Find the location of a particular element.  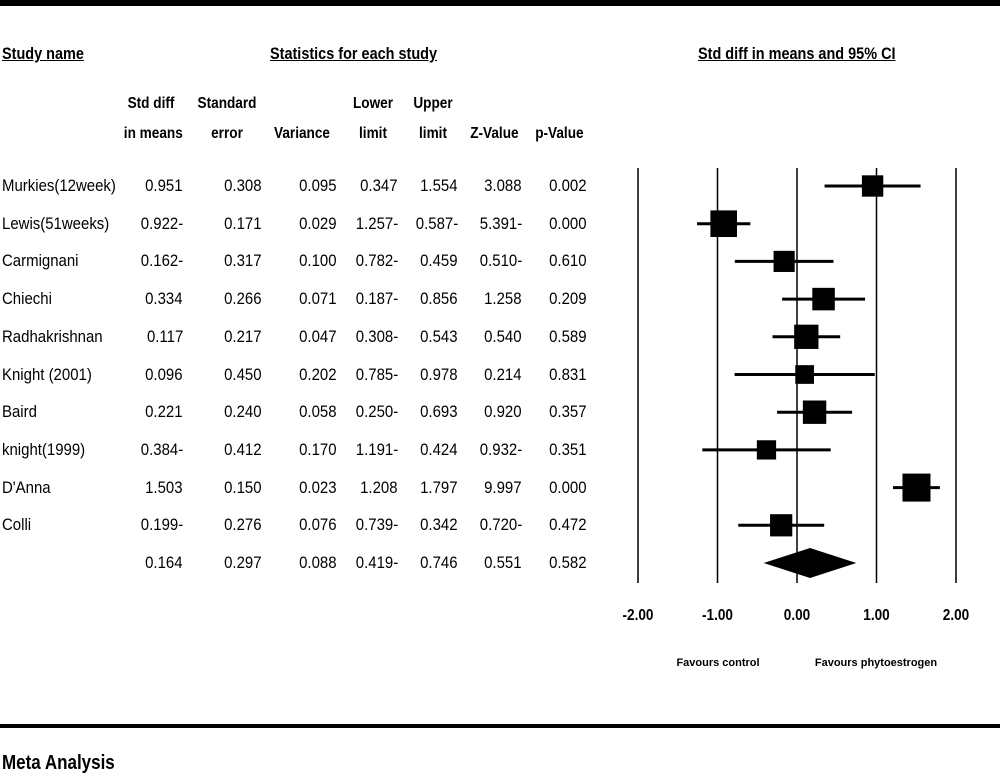

column-header-2-line2: error is located at coordinates (227, 133).